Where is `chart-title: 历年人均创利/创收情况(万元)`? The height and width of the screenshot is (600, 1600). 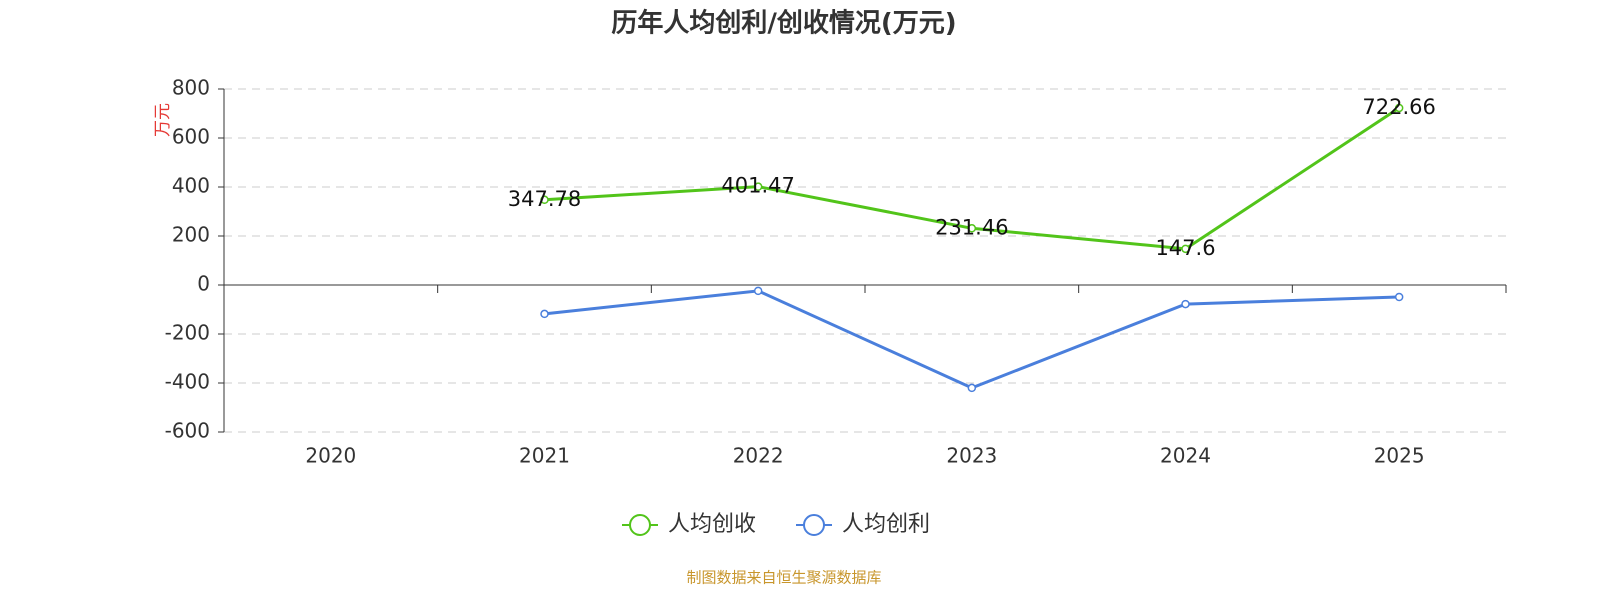 chart-title: 历年人均创利/创收情况(万元) is located at coordinates (783, 23).